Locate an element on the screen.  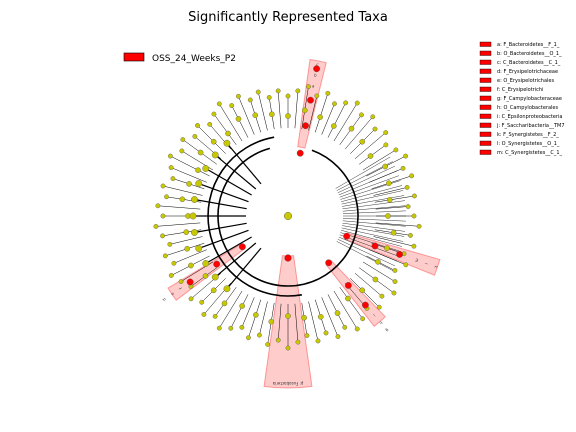
taxa-legend-item: a: F_Bacteroidetes__F_1_ is located at coordinates (528, 45).